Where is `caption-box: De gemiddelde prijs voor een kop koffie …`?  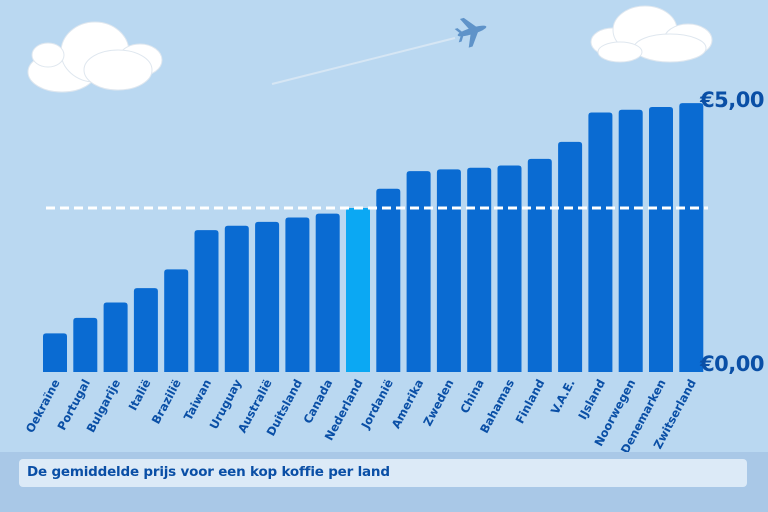 caption-box: De gemiddelde prijs voor een kop koffie … is located at coordinates (383, 473).